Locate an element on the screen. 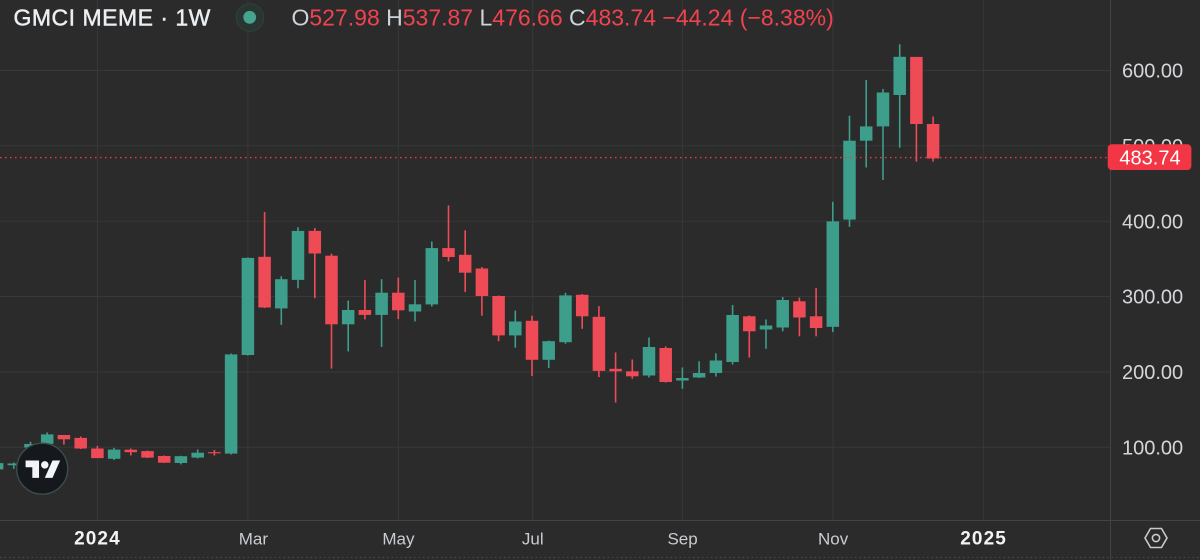 The height and width of the screenshot is (560, 1200). svg-text: Mar is located at coordinates (254, 539).